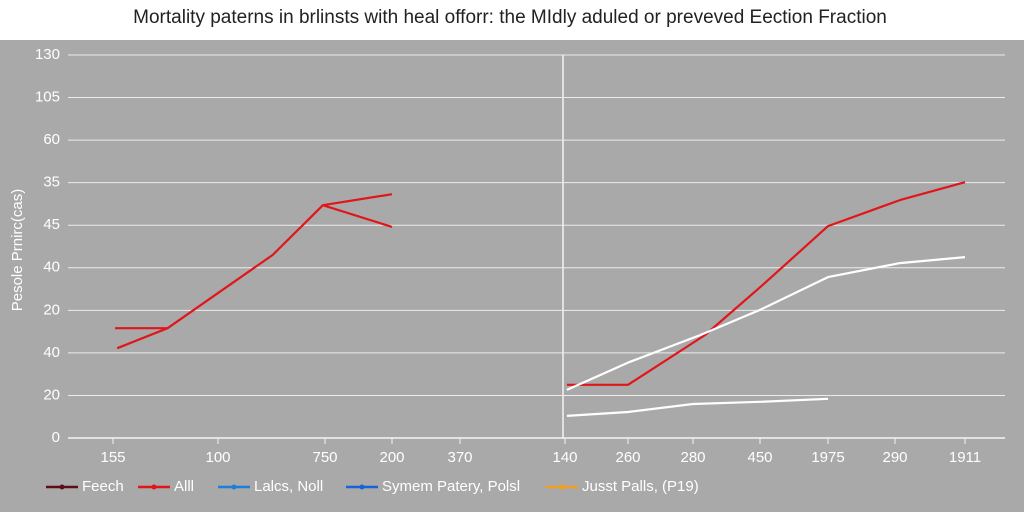 Image resolution: width=1024 pixels, height=512 pixels. What do you see at coordinates (627, 457) in the screenshot?
I see `x-tick-label: 260` at bounding box center [627, 457].